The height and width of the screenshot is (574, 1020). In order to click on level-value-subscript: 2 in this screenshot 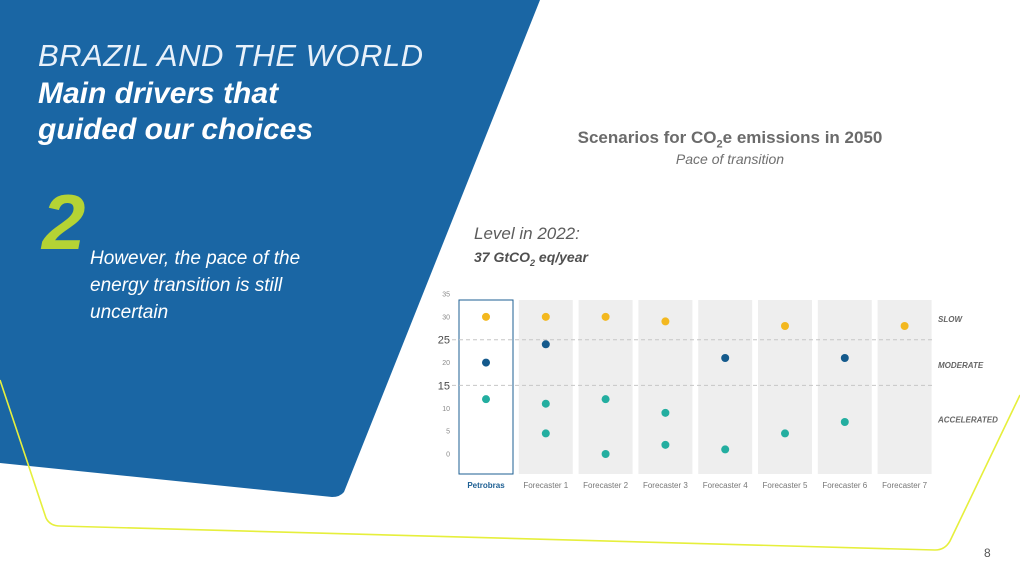, I will do `click(533, 262)`.